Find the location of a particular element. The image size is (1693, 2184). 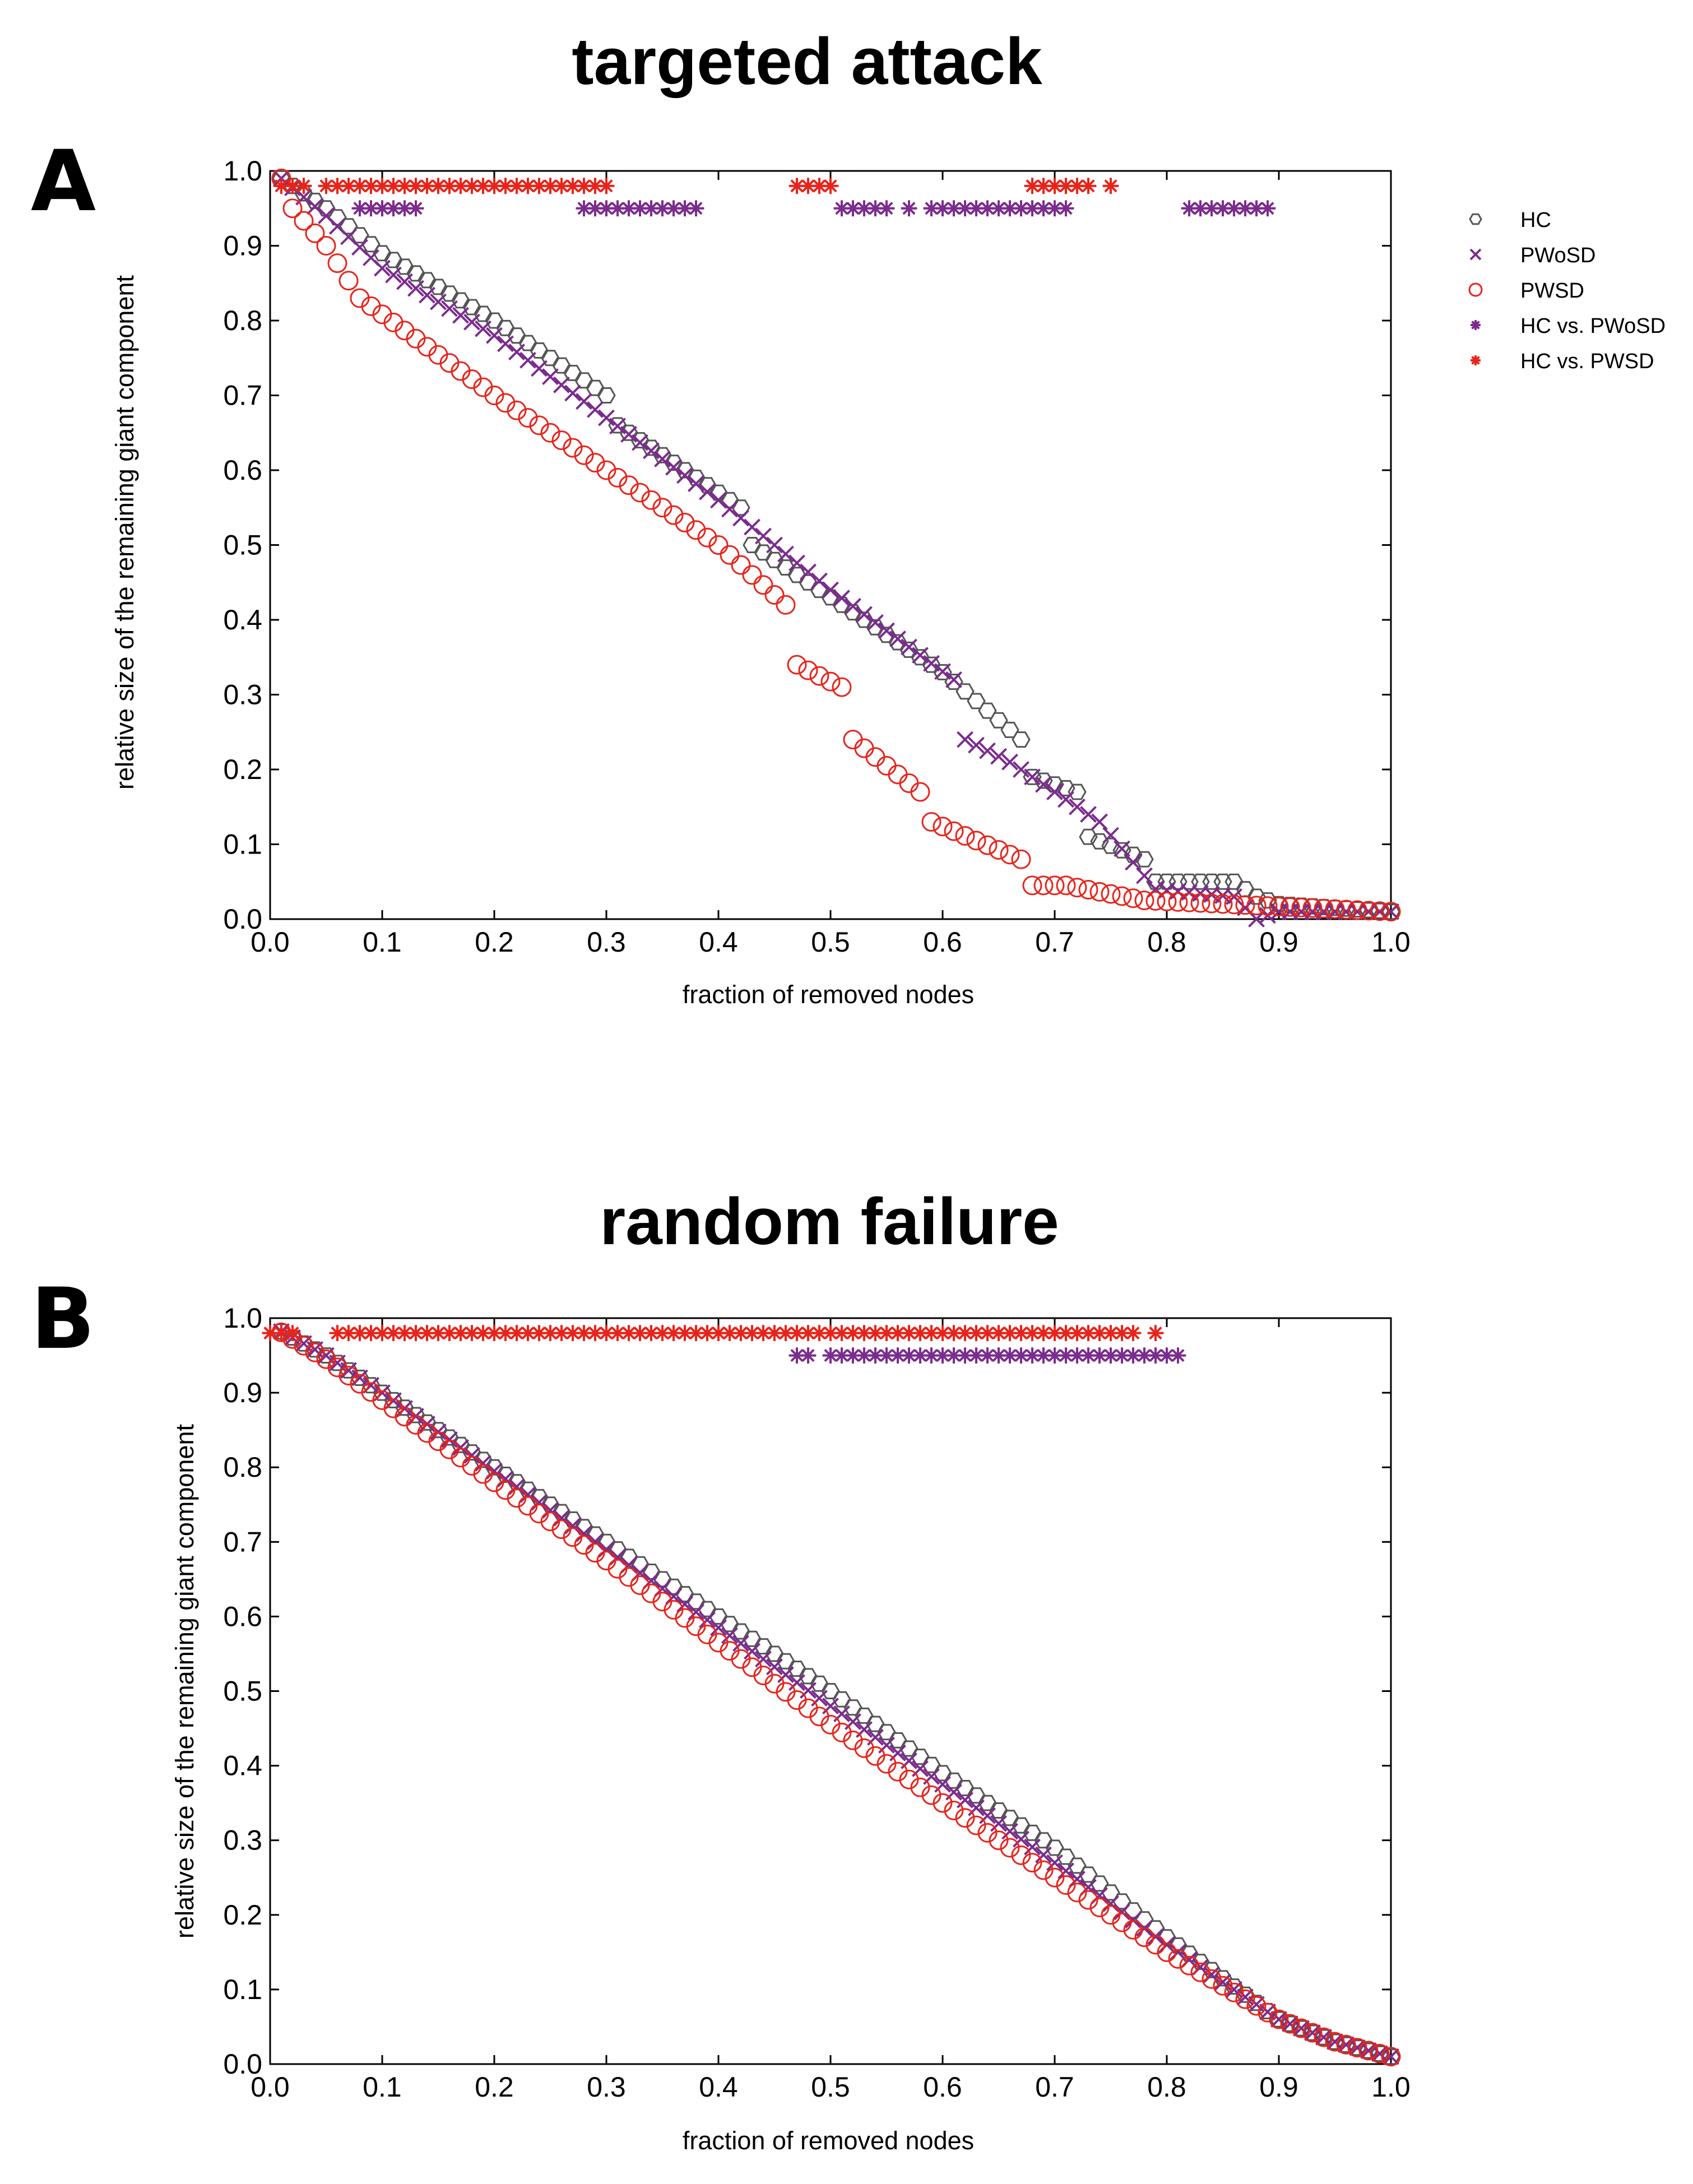

significance-hc-vs-pwsd is located at coordinates (696, 186).